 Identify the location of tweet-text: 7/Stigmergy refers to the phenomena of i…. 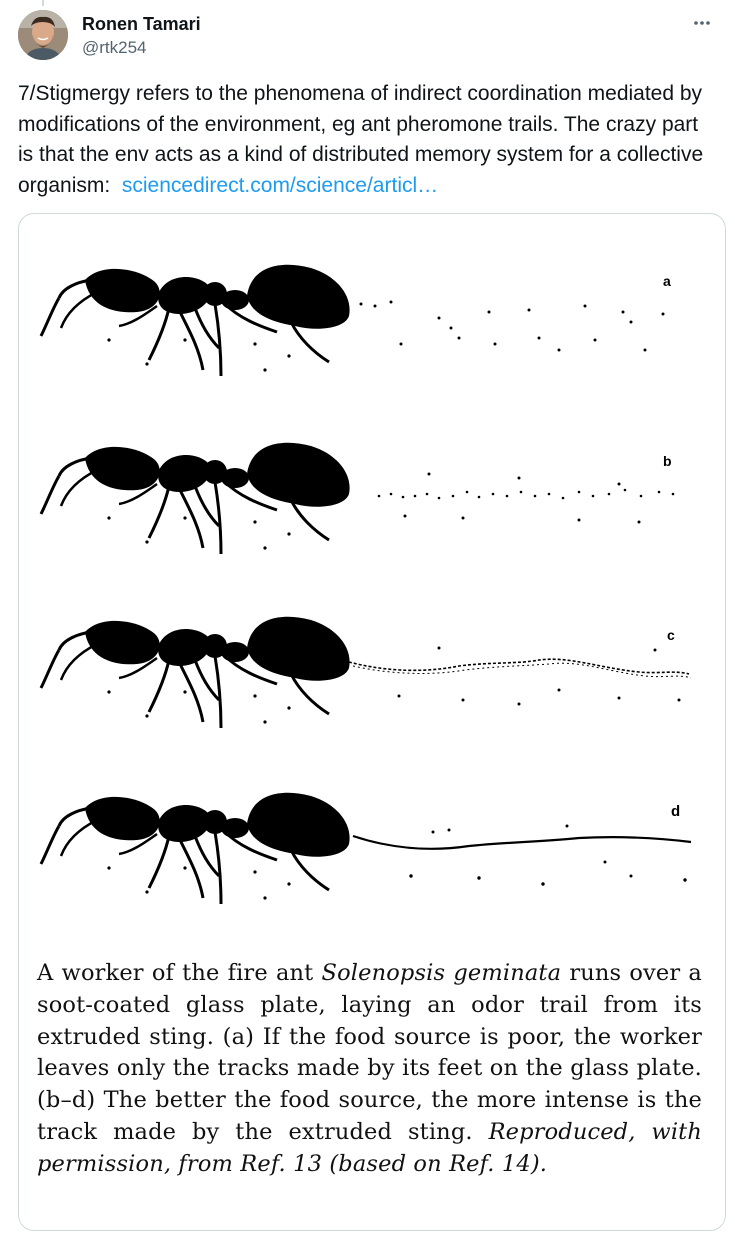
(368, 140).